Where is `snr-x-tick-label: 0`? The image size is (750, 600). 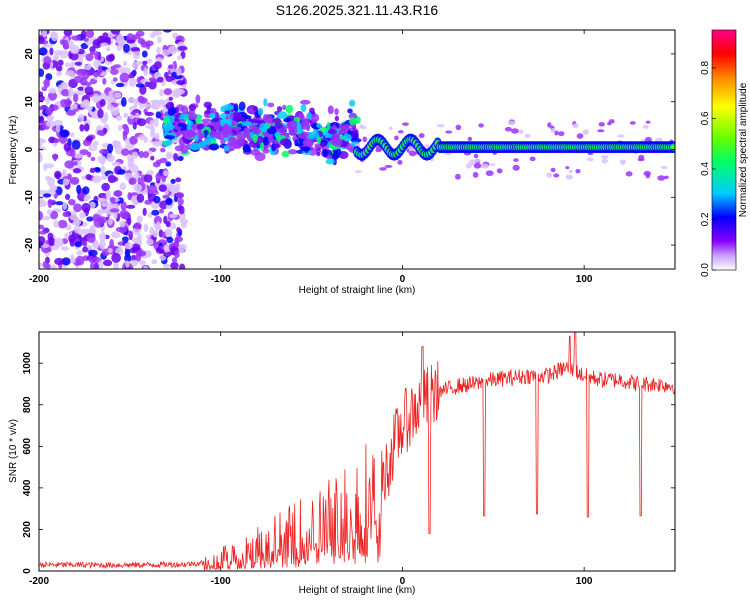 snr-x-tick-label: 0 is located at coordinates (403, 581).